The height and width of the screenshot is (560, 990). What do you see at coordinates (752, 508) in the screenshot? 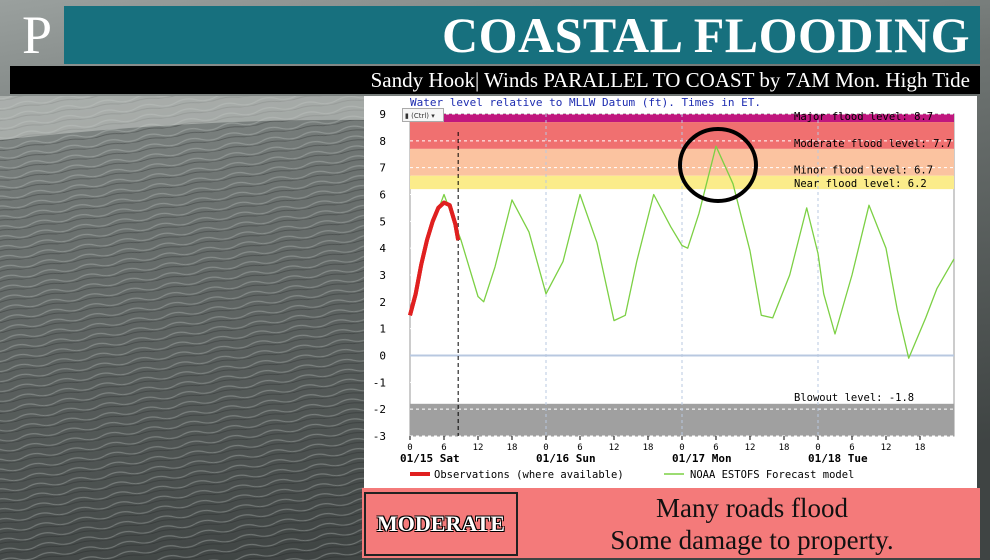
I see `impact-line-1: Many roads flood` at bounding box center [752, 508].